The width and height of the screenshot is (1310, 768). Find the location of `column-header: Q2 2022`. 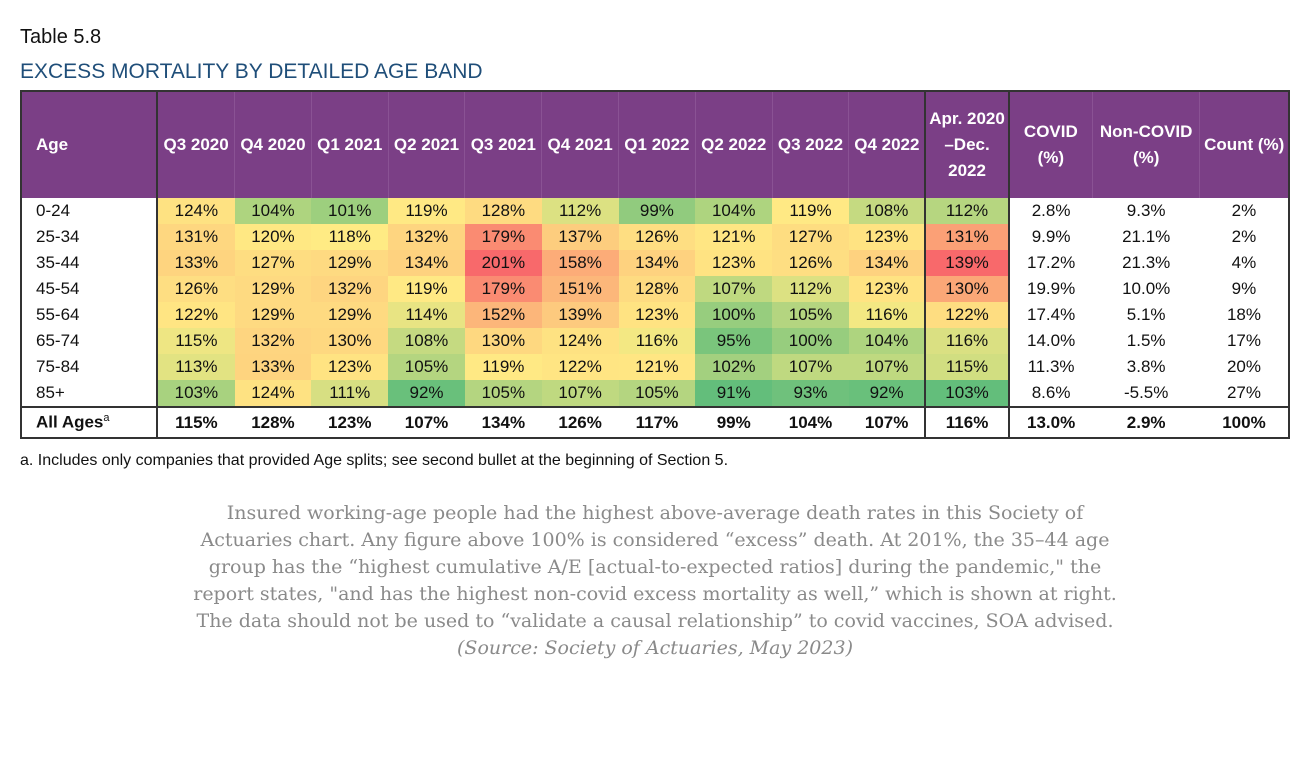

column-header: Q2 2022 is located at coordinates (733, 144).